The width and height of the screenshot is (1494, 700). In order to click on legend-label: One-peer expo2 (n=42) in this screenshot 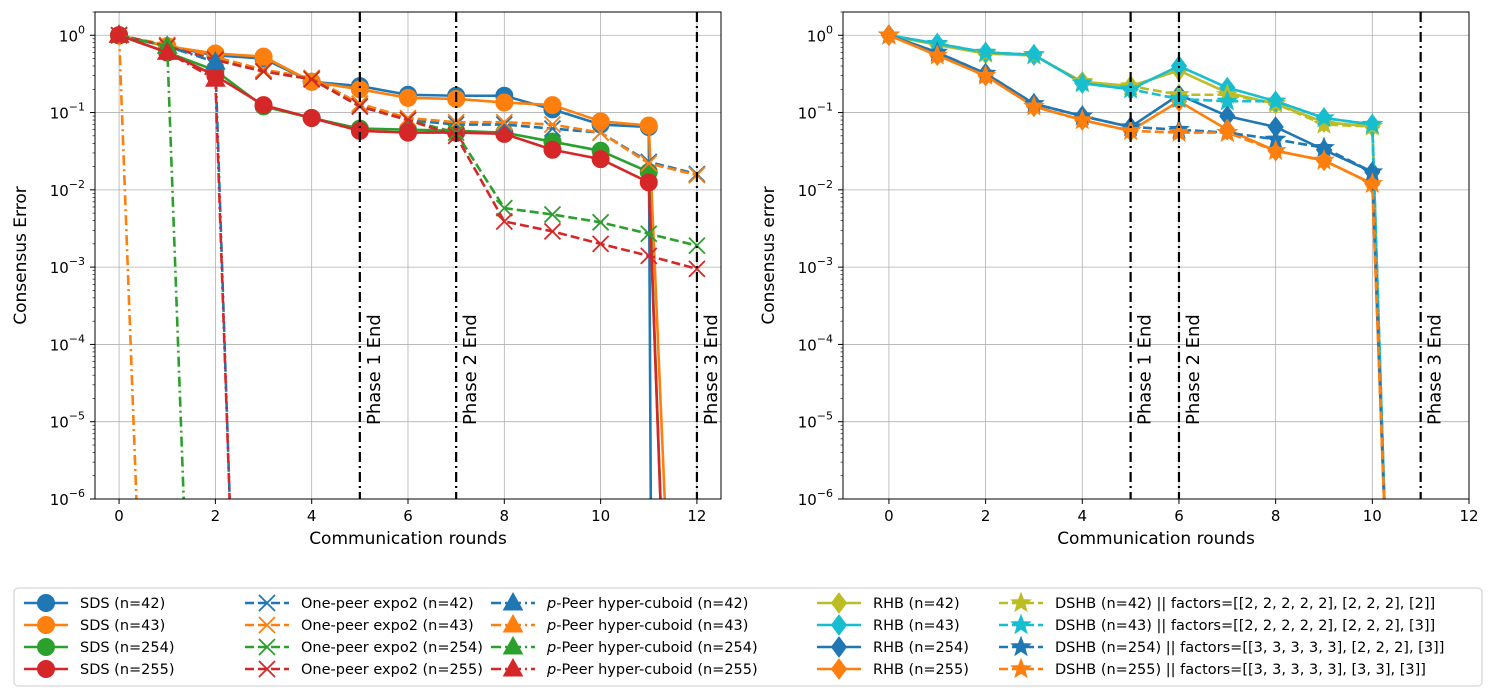, I will do `click(387, 604)`.